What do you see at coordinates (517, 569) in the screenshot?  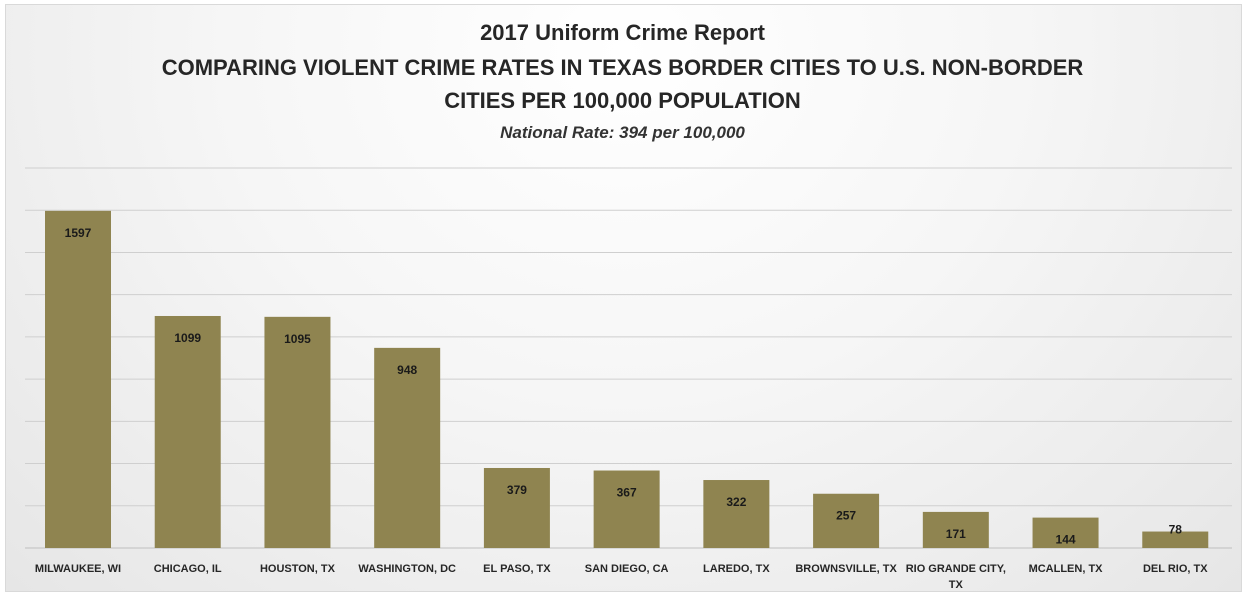 I see `category-label: EL PASO, TX` at bounding box center [517, 569].